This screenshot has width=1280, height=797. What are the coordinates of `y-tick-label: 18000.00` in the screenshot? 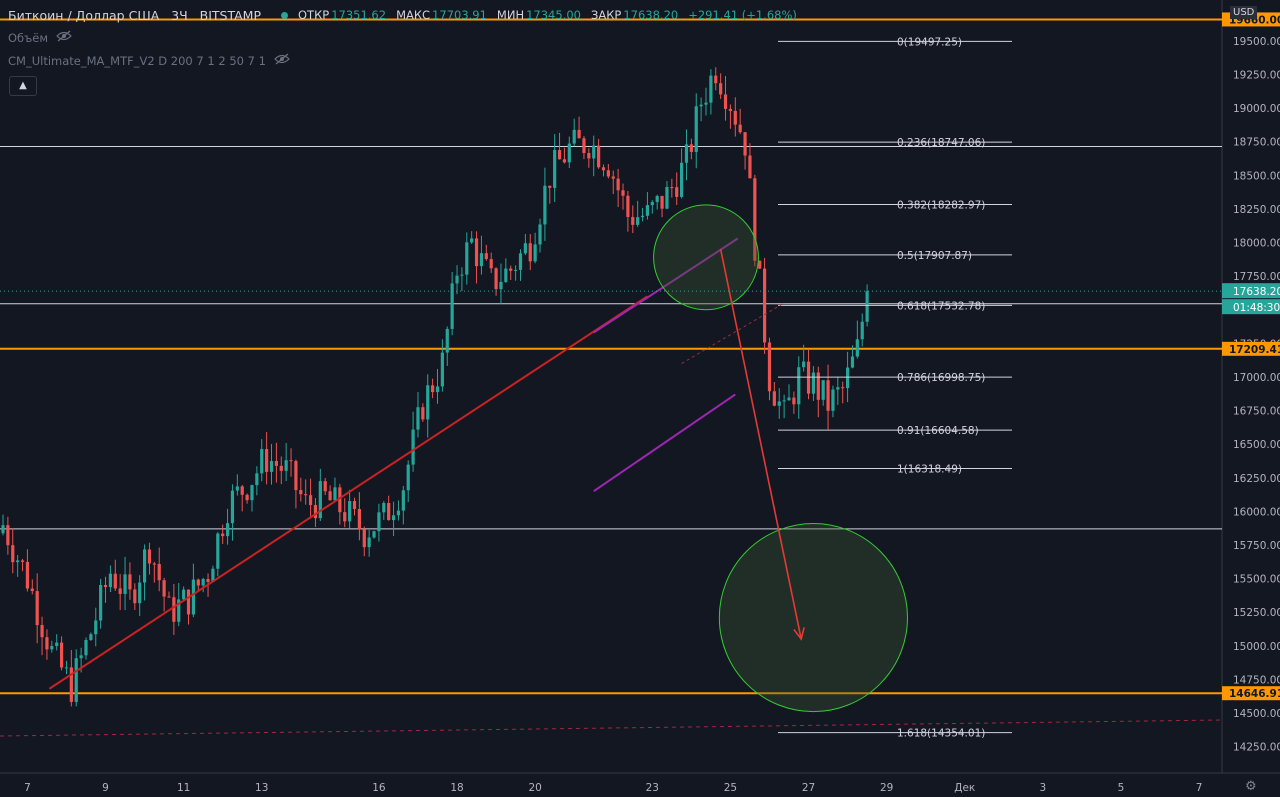 It's located at (1256, 244).